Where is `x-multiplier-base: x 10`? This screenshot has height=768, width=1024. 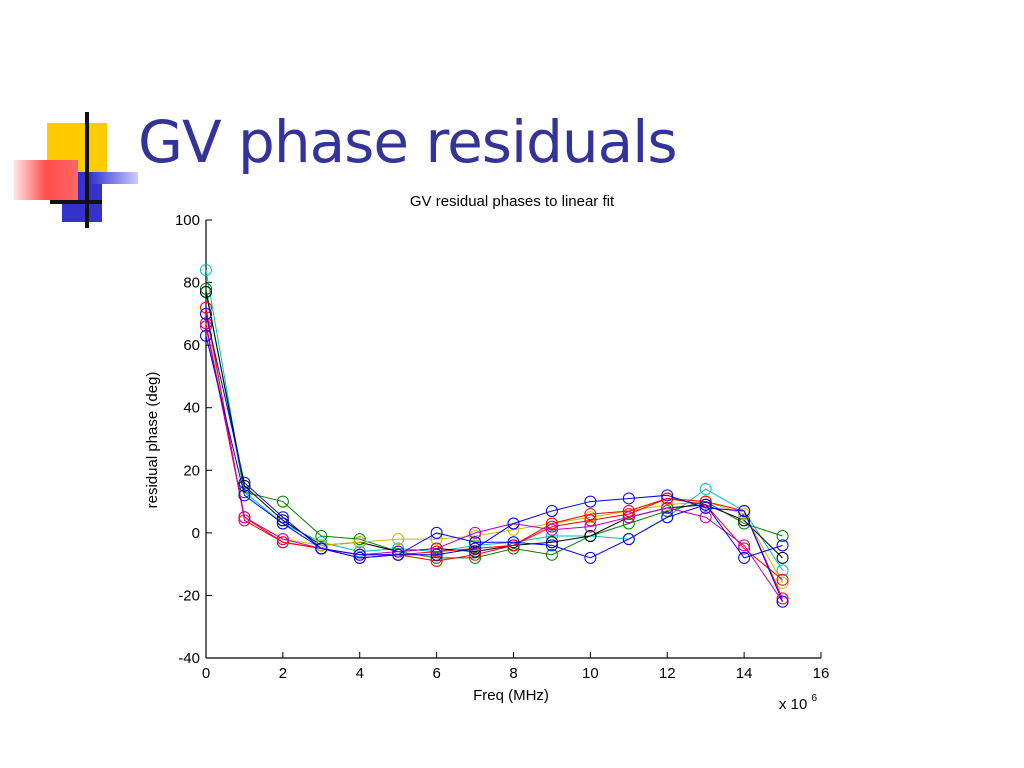 x-multiplier-base: x 10 is located at coordinates (793, 704).